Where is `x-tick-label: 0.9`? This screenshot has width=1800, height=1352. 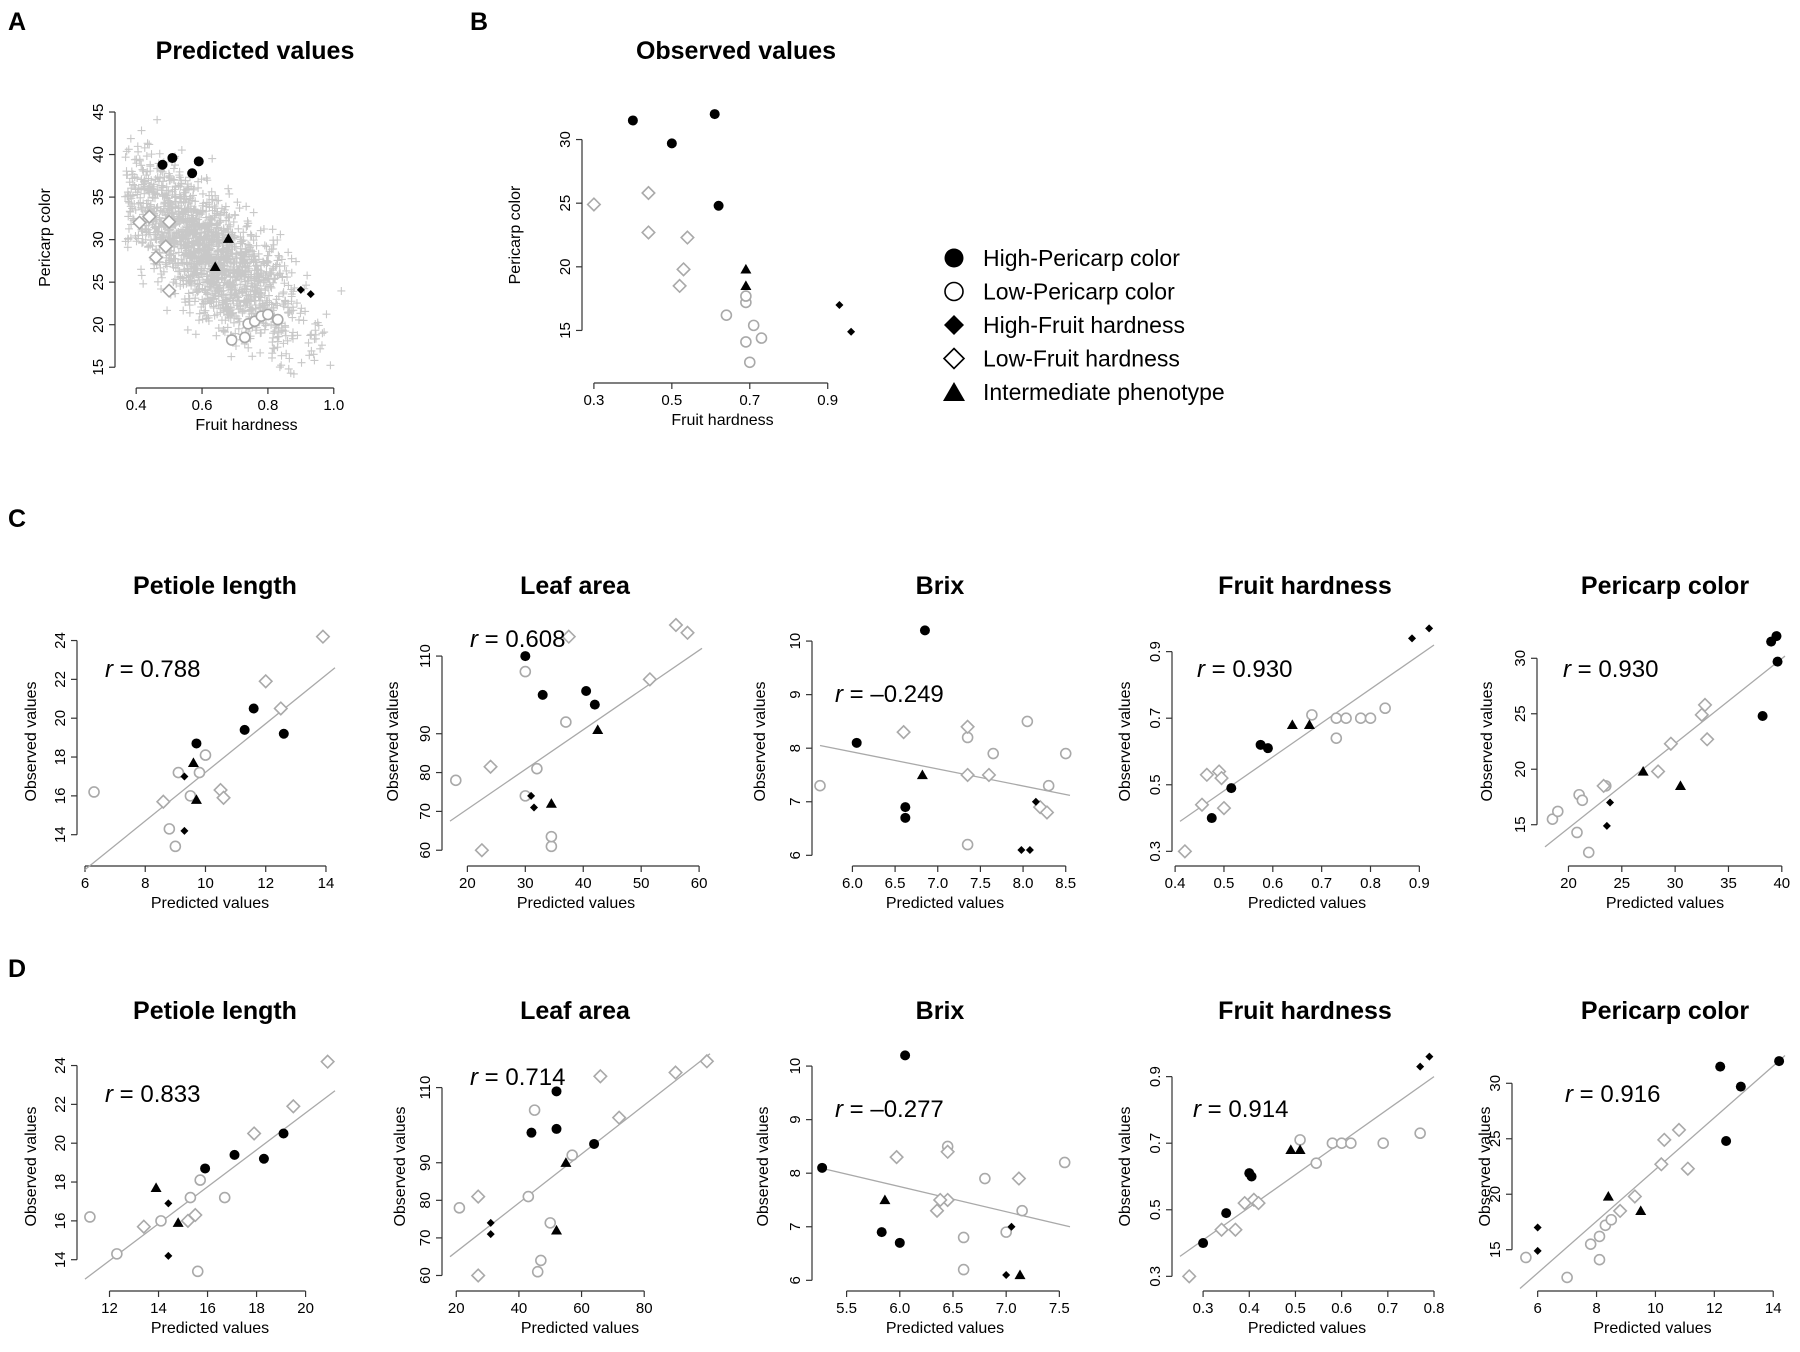 x-tick-label: 0.9 is located at coordinates (827, 400).